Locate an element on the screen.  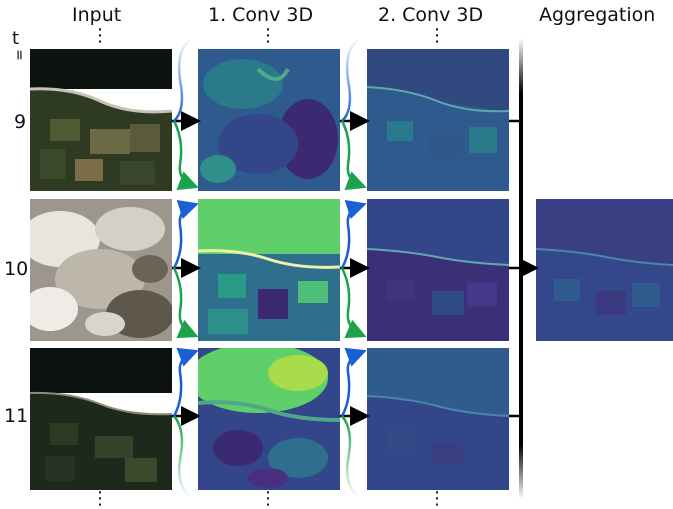
input-image-t11 is located at coordinates (101, 419).